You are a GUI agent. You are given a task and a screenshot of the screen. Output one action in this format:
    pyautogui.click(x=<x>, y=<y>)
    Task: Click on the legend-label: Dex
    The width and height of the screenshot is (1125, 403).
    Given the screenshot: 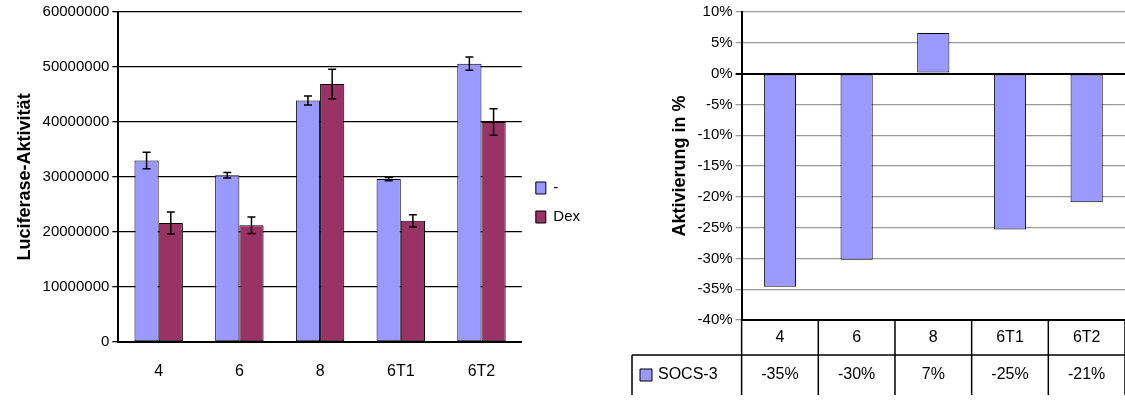 What is the action you would take?
    pyautogui.click(x=567, y=216)
    